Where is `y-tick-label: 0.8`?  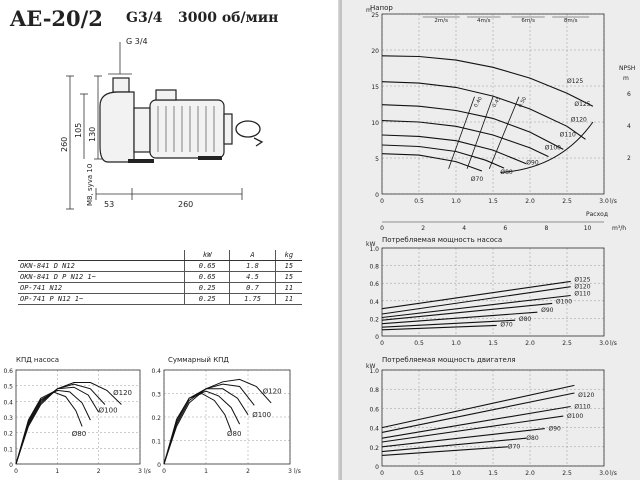 y-tick-label: 0.8 is located at coordinates (374, 267).